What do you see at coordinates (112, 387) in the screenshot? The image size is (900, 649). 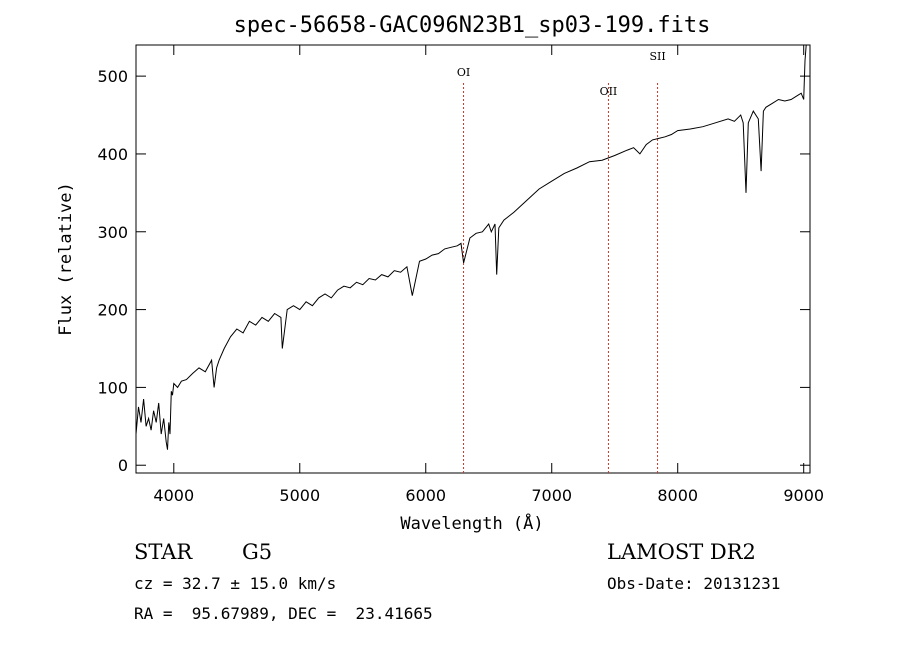 I see `y-tick-label: 100` at bounding box center [112, 387].